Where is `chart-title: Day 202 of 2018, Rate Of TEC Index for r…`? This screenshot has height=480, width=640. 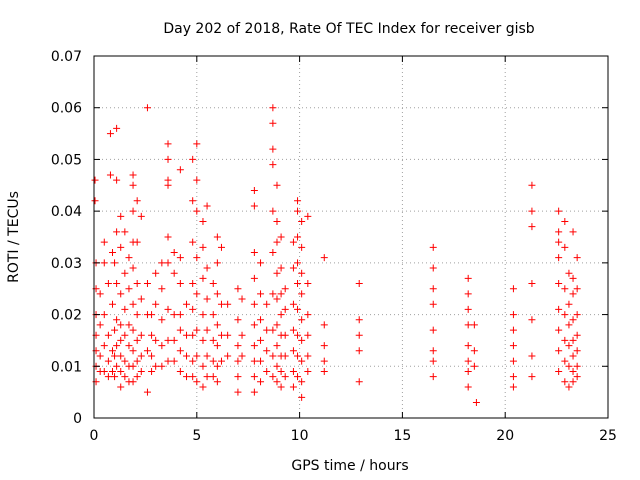
chart-title: Day 202 of 2018, Rate Of TEC Index for r… is located at coordinates (348, 29).